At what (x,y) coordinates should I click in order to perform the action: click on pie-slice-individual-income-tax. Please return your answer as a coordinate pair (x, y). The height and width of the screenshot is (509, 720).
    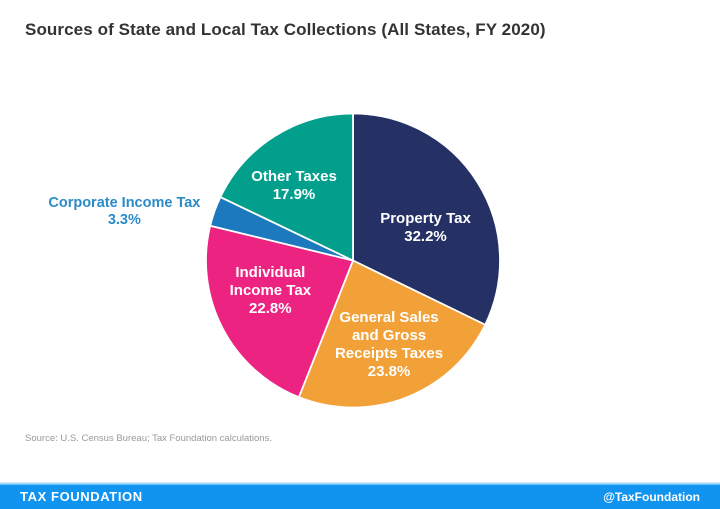
    Looking at the image, I should click on (279, 311).